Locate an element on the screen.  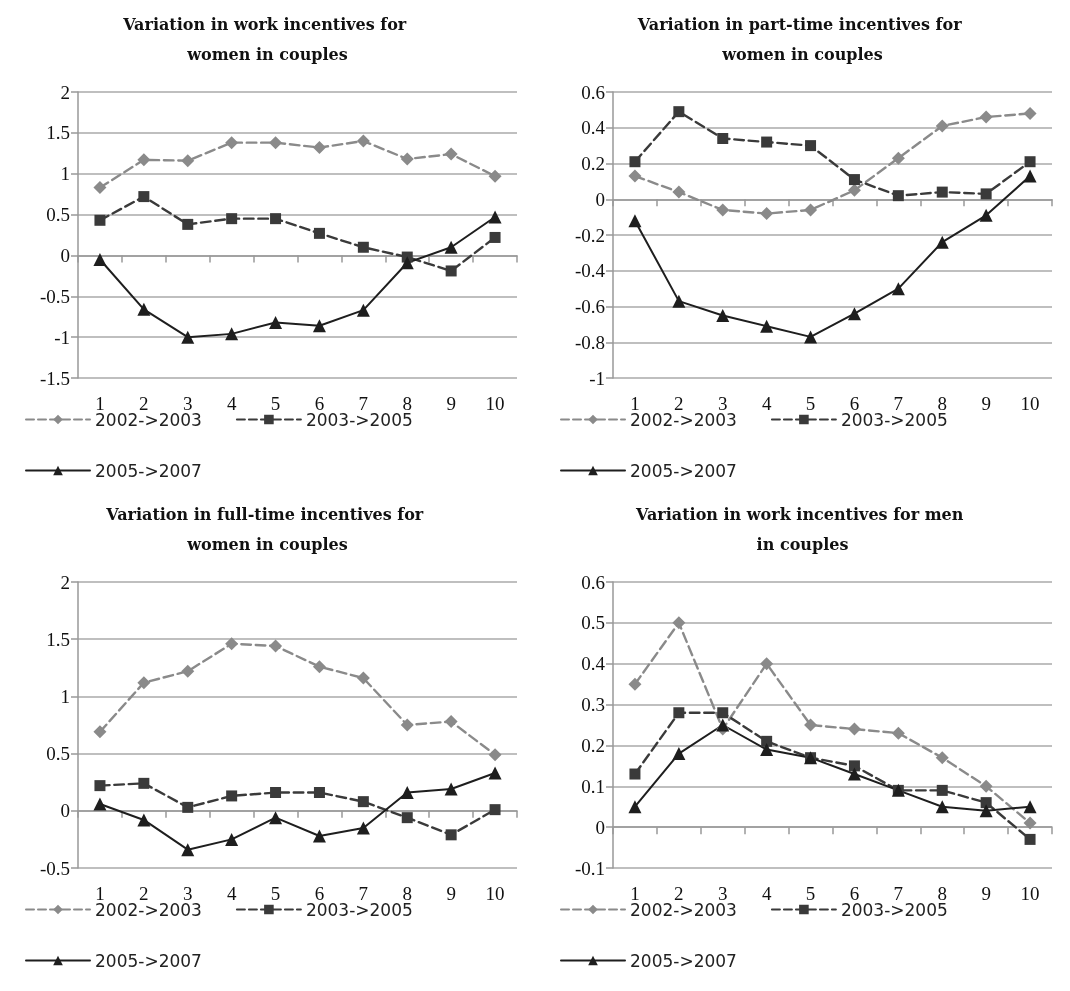
y-tick-label: 1.5 is located at coordinates (58, 639).